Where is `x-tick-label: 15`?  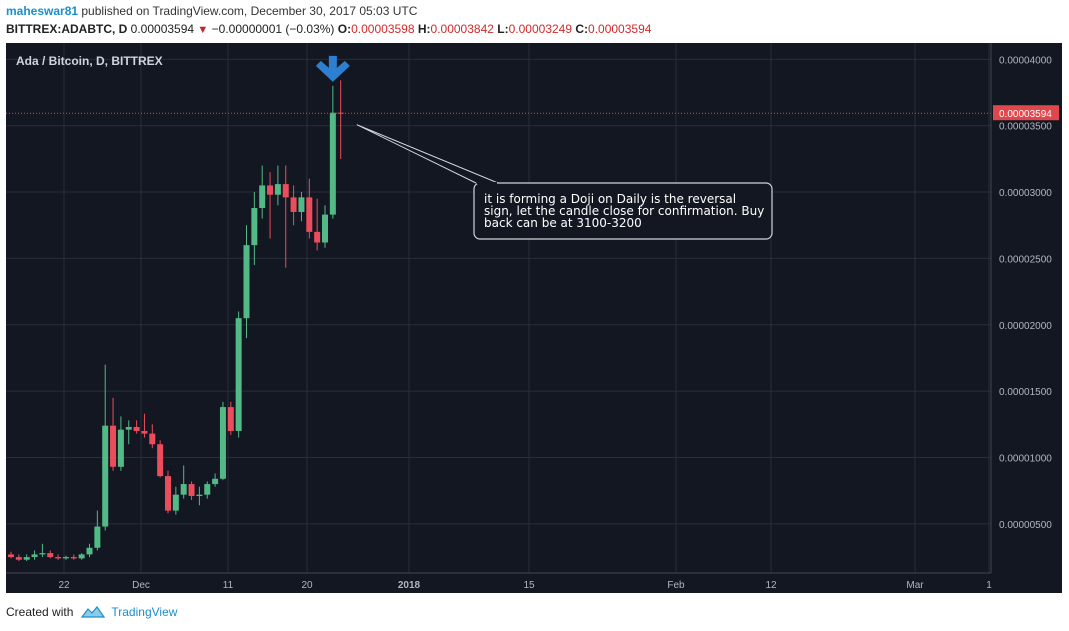
x-tick-label: 15 is located at coordinates (529, 585).